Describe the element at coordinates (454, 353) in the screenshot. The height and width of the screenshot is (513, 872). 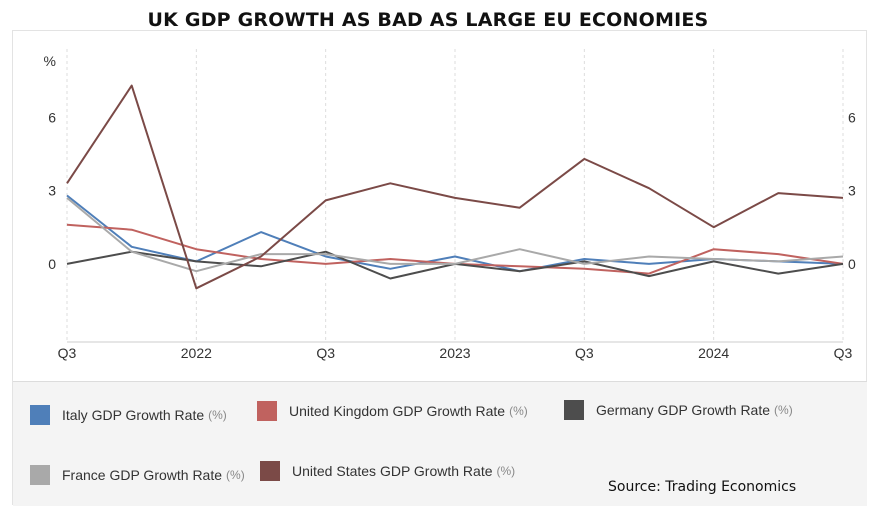
I see `x-tick-label: 2023` at that location.